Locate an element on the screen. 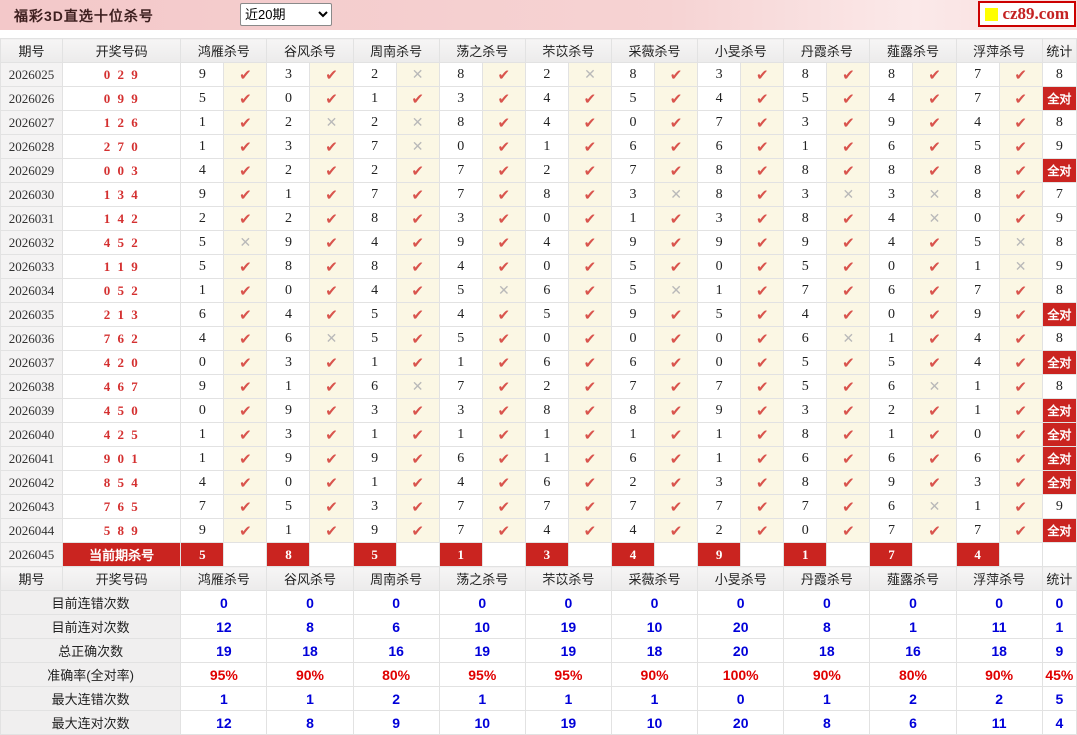  table-row: 2026029 0 0 3 4 ✔ 2 ✔ 2 ✔ 7 ✔ 2 ✔ 7 ✔ 8 ✔ 8 ✔ 8 ✔ 8 ✔ 全对 is located at coordinates (538, 170).